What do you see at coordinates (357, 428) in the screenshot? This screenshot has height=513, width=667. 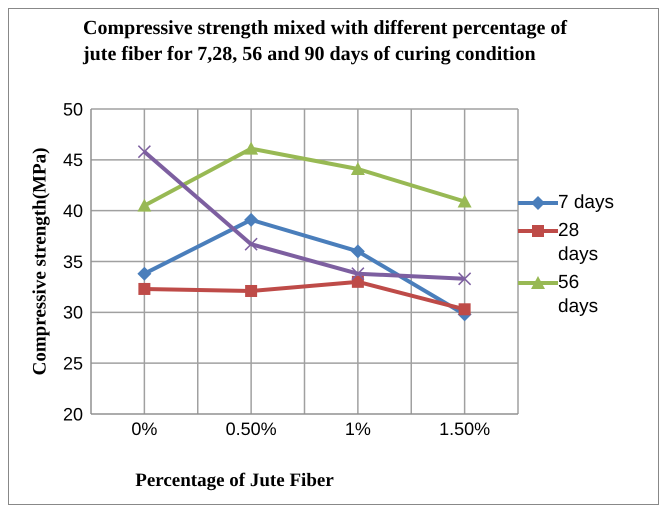 I see `x-tick-label: 1%` at bounding box center [357, 428].